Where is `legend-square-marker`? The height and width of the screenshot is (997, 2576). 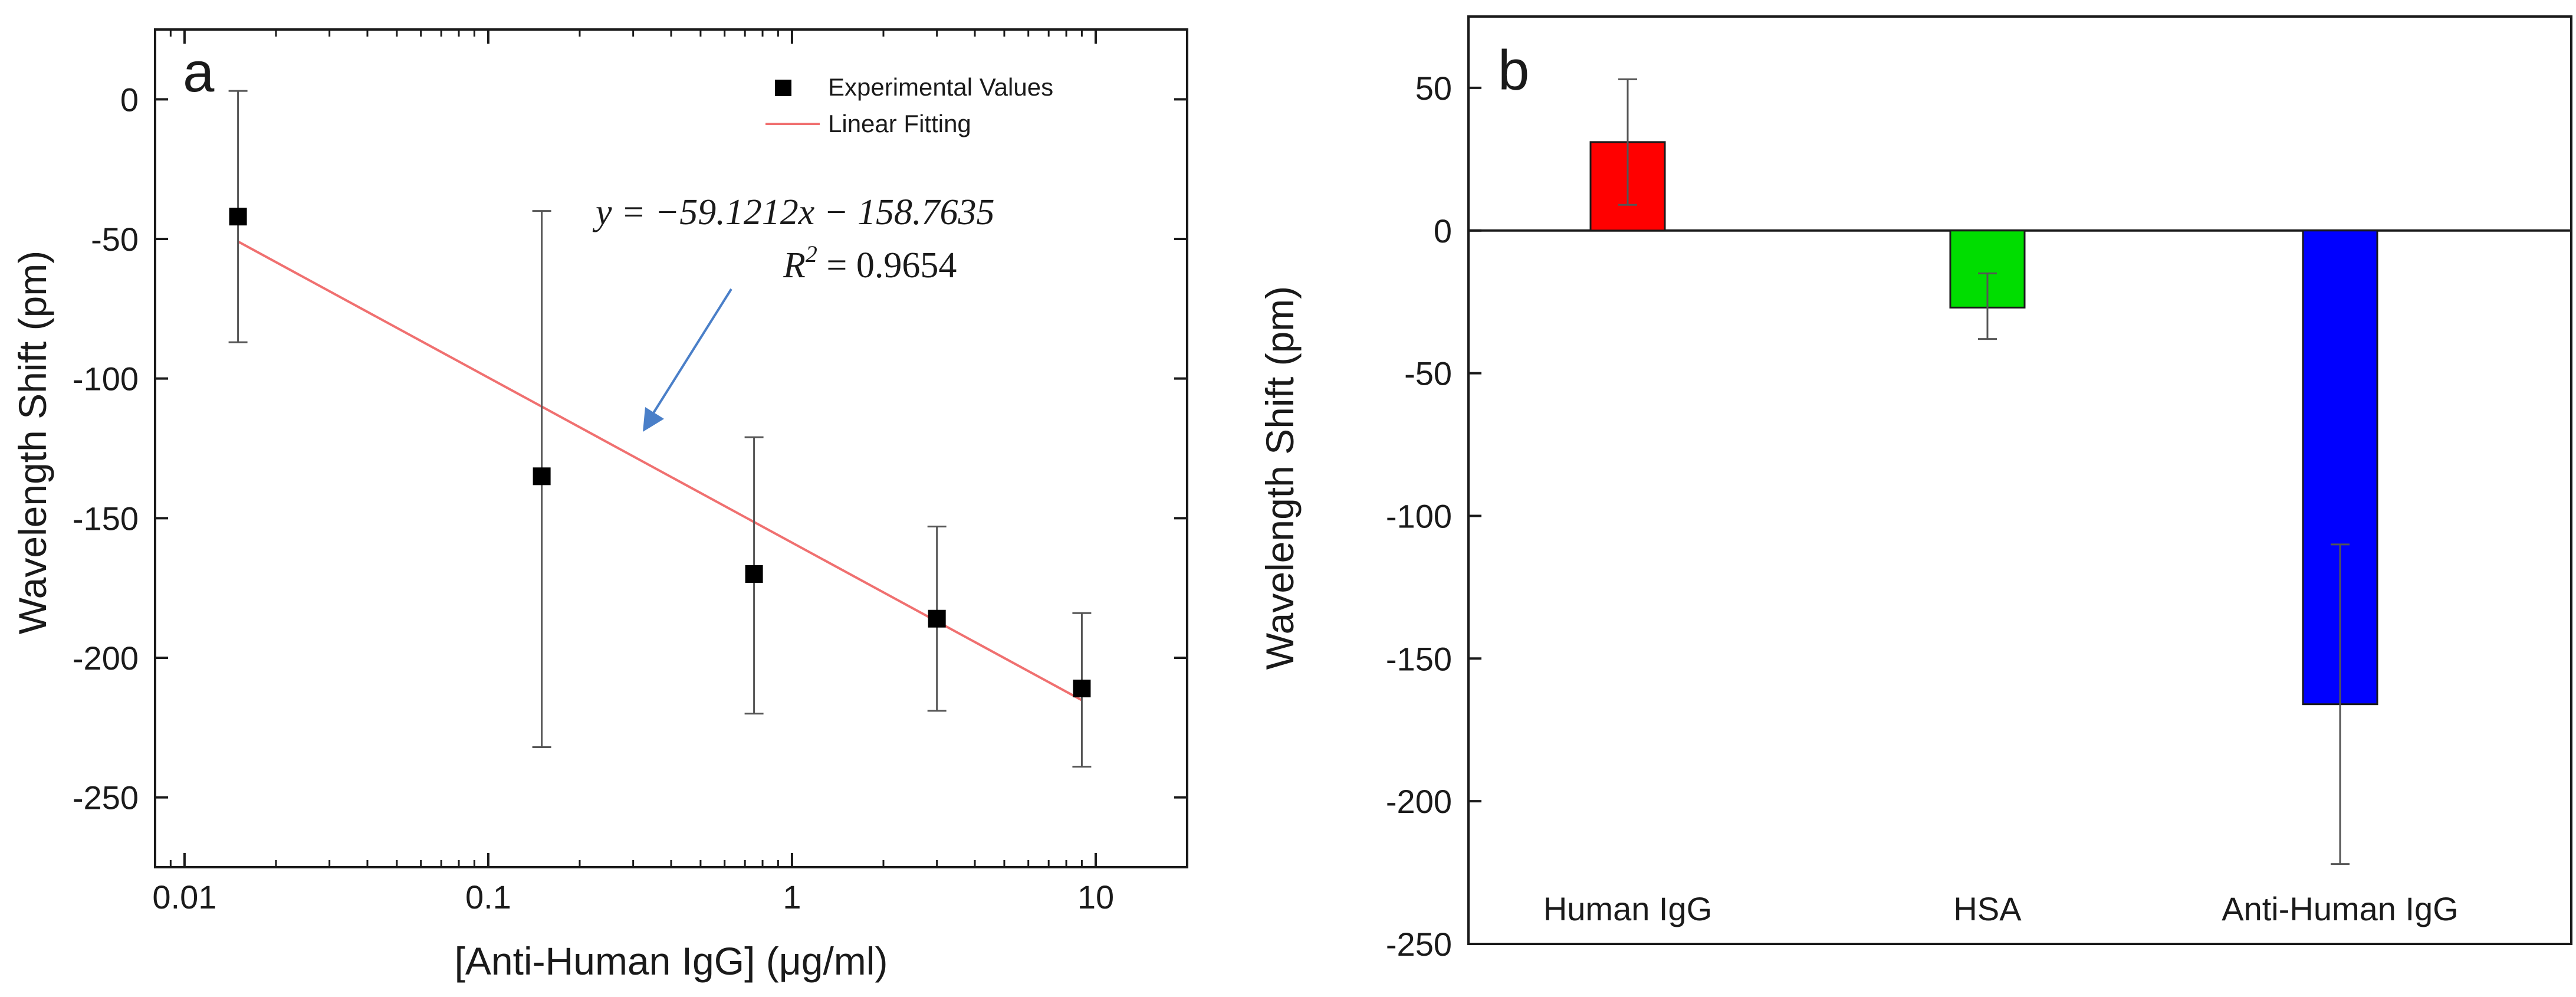 legend-square-marker is located at coordinates (783, 88).